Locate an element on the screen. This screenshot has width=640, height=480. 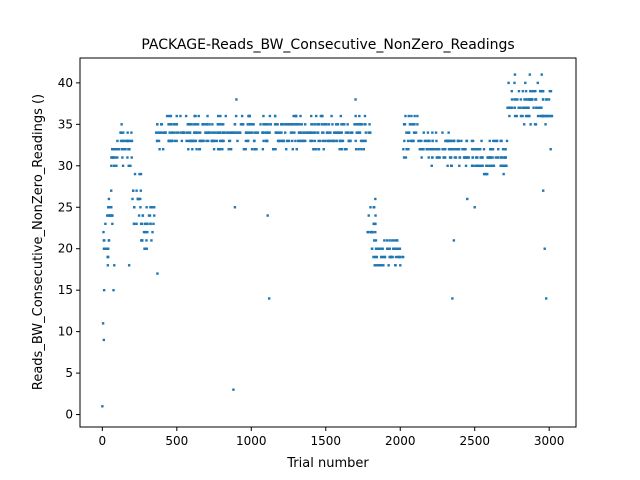
y-tick-label: 35 is located at coordinates (65, 124).